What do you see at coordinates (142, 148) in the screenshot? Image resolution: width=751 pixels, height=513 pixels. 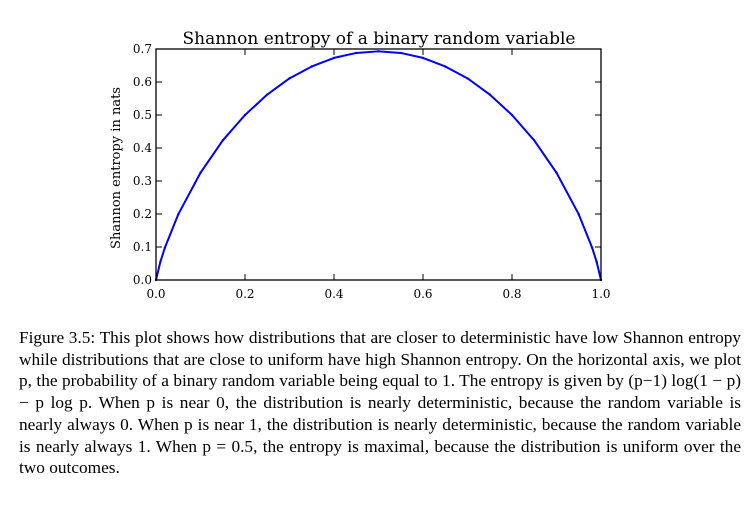 I see `y-tick-label: 0.4` at bounding box center [142, 148].